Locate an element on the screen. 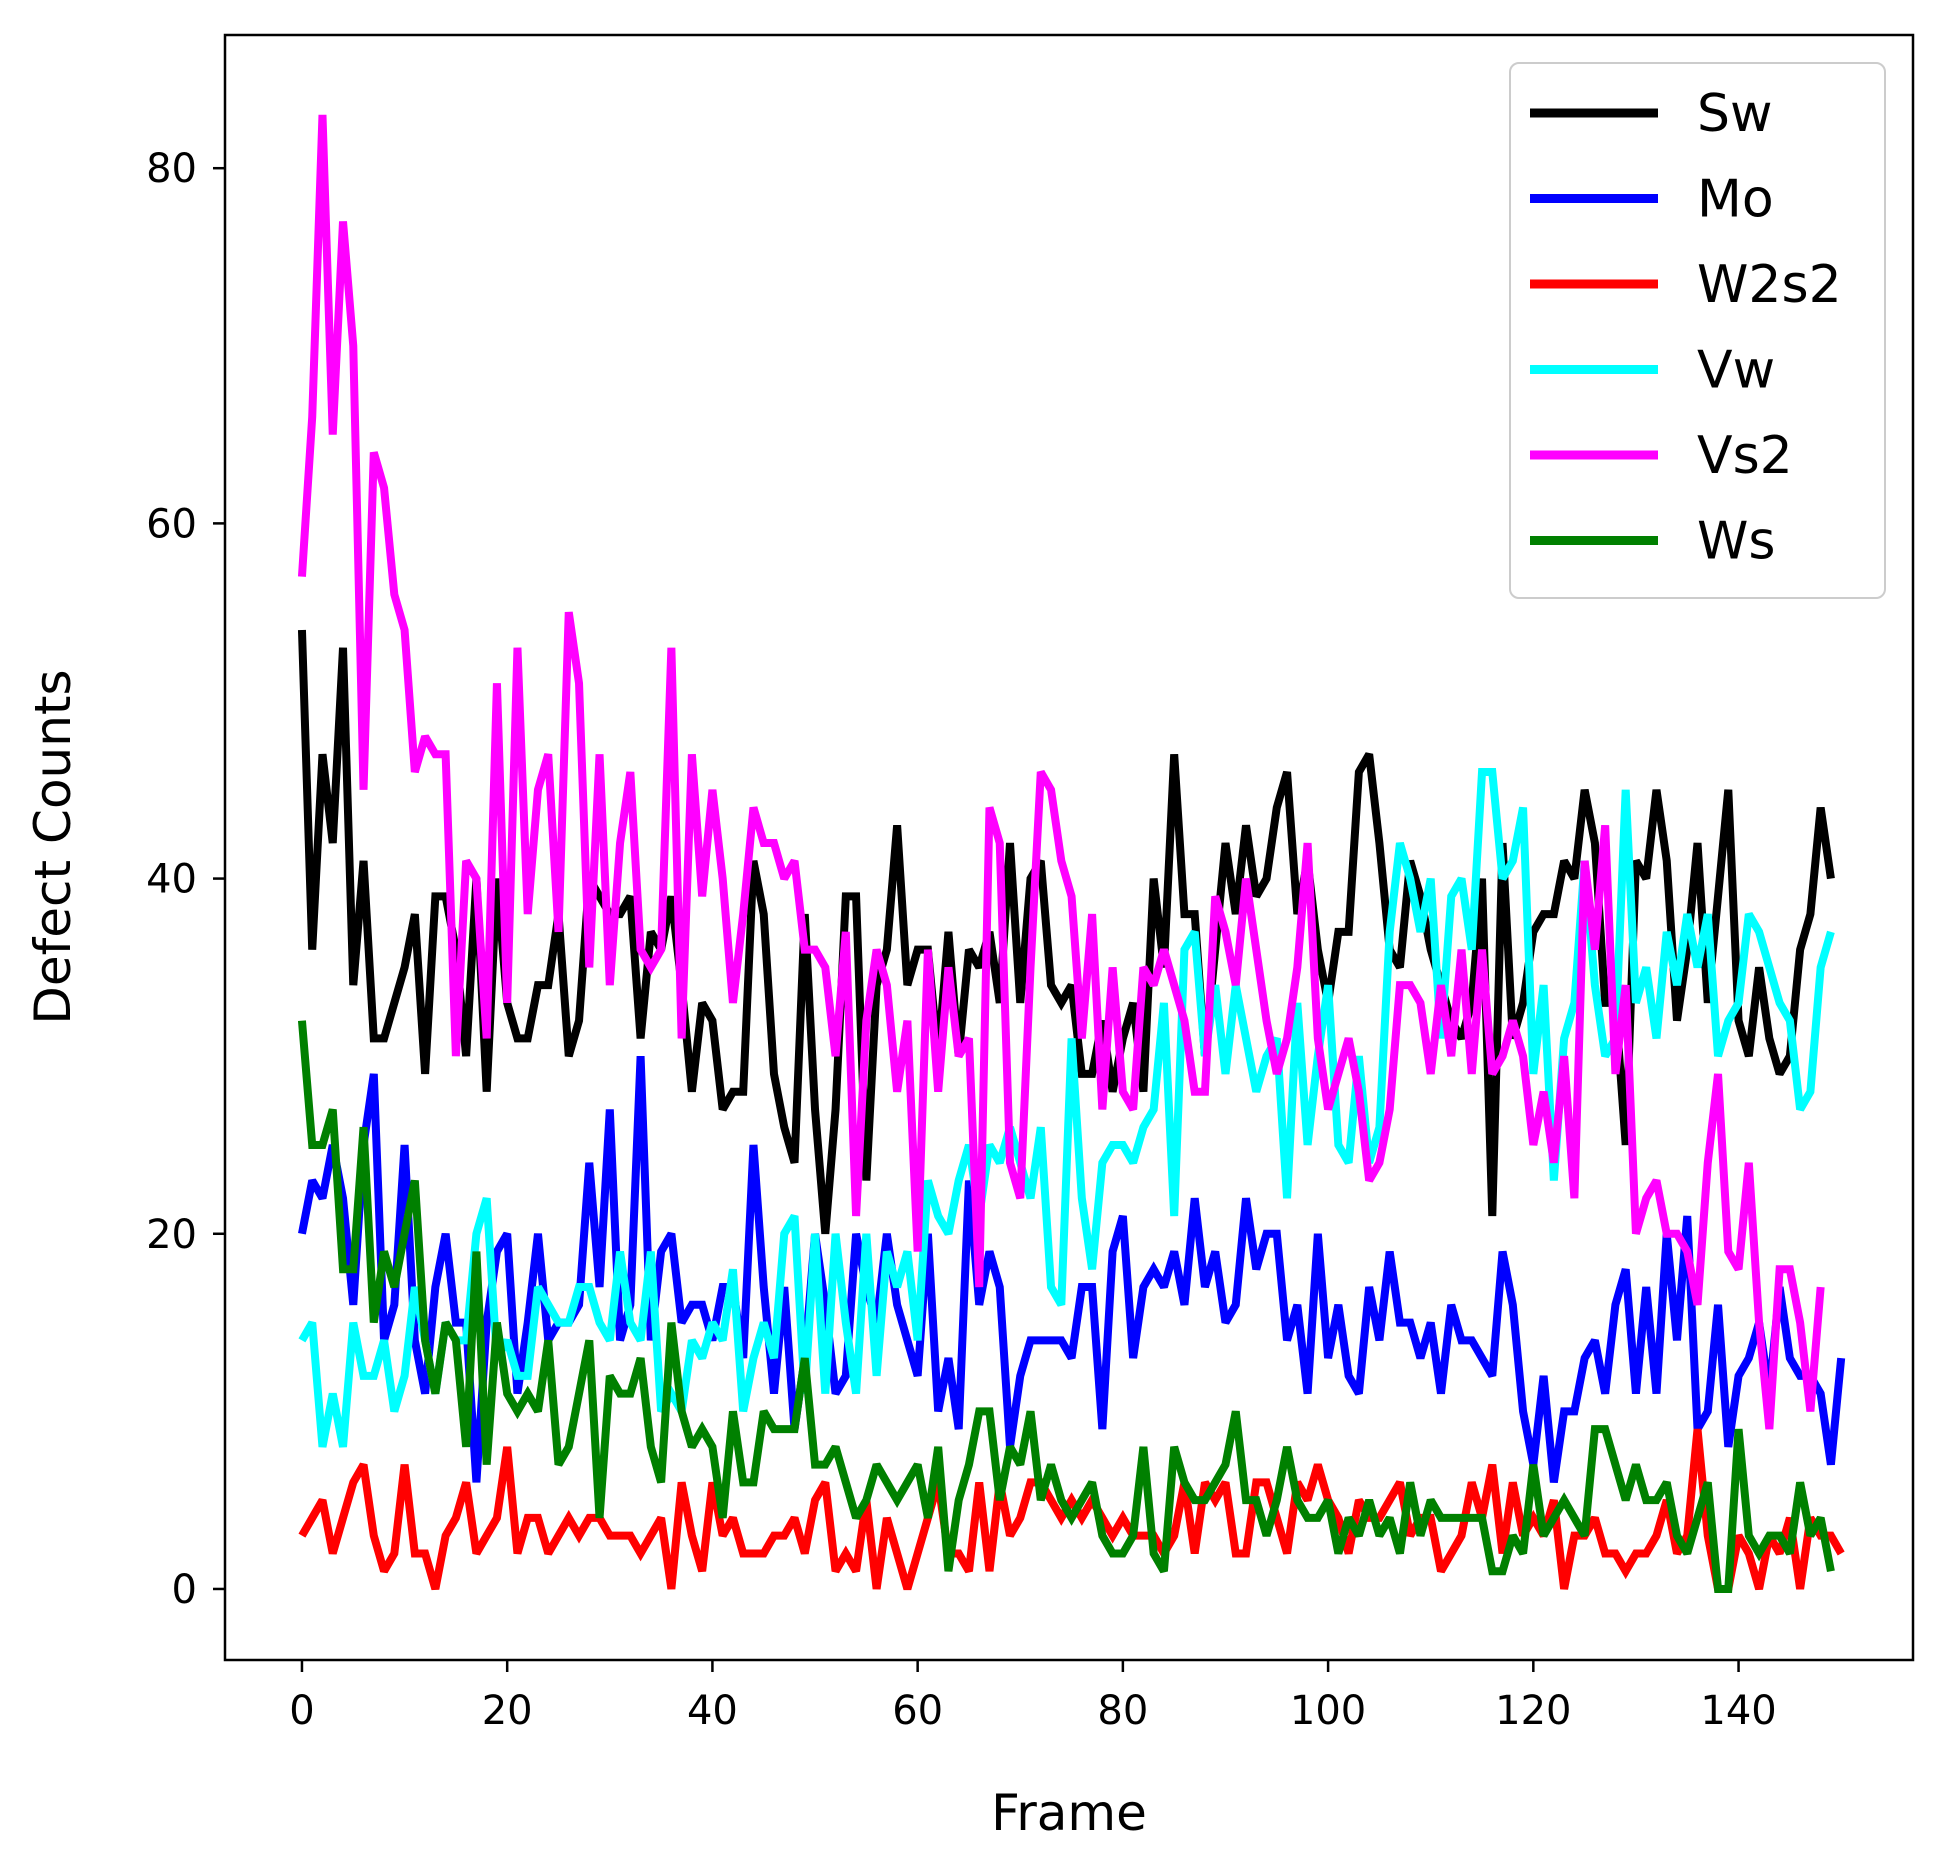 The image size is (1936, 1863). x-tick-label: 100 is located at coordinates (1328, 1711).